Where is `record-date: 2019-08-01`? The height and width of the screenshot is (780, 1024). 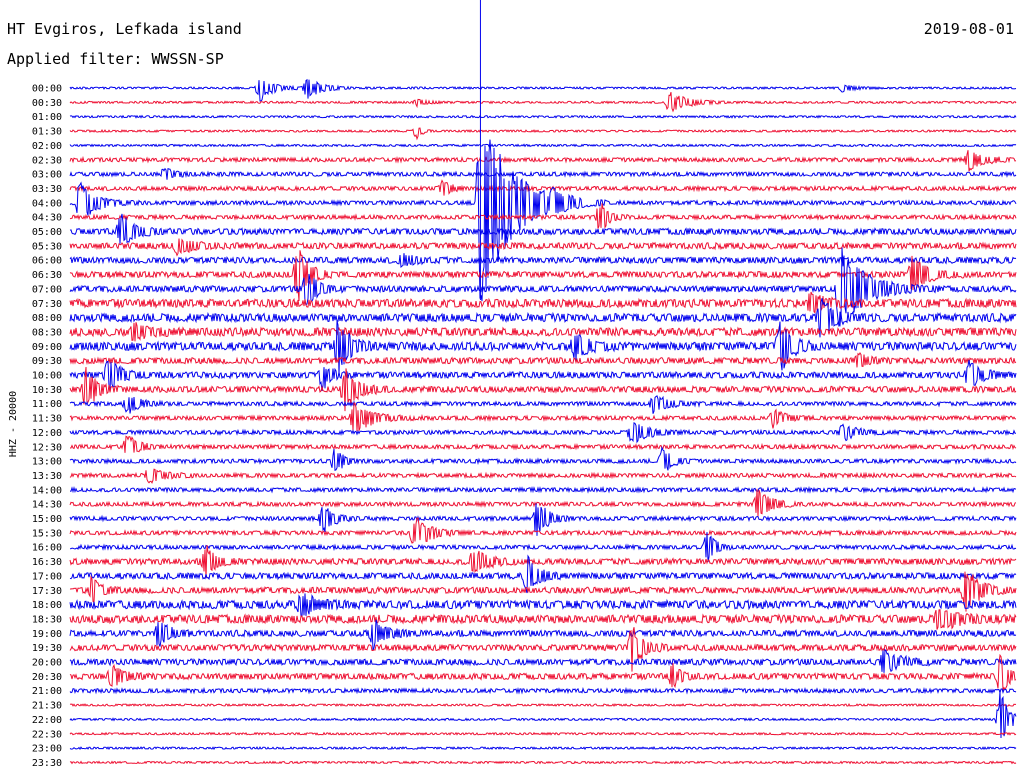
record-date: 2019-08-01 is located at coordinates (968, 29).